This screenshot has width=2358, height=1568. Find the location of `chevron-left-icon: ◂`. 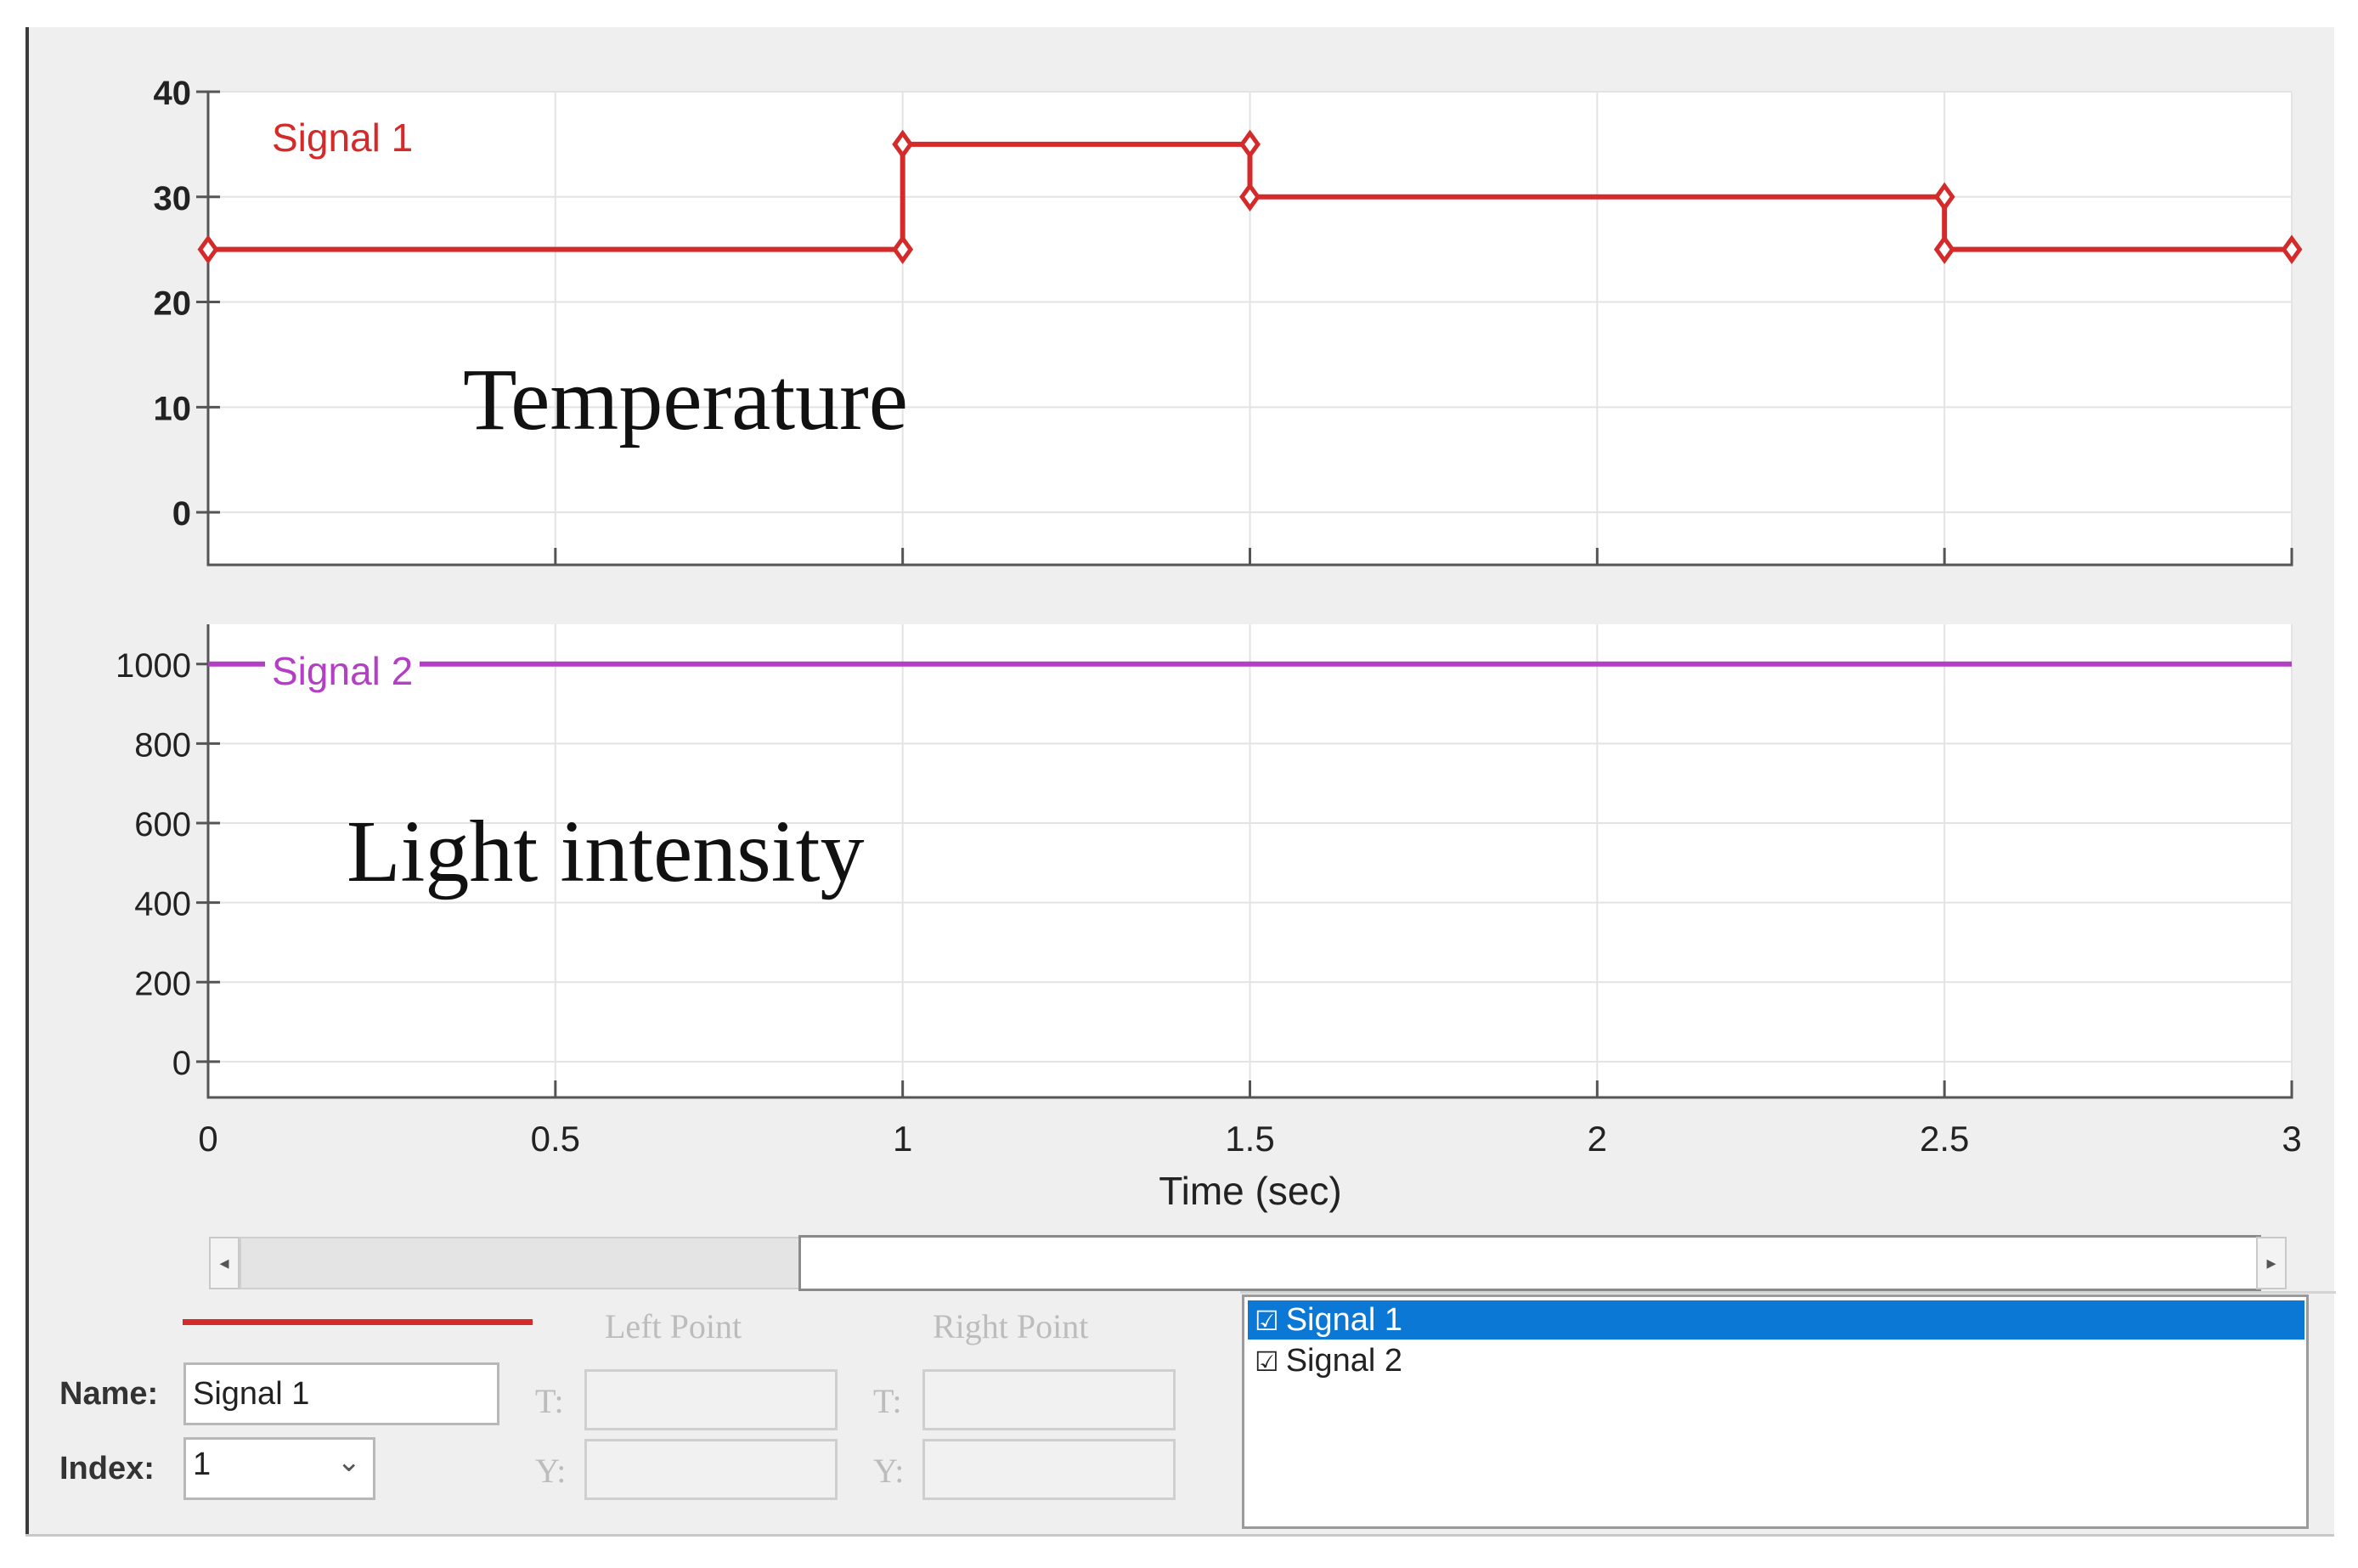

chevron-left-icon: ◂ is located at coordinates (224, 1263).